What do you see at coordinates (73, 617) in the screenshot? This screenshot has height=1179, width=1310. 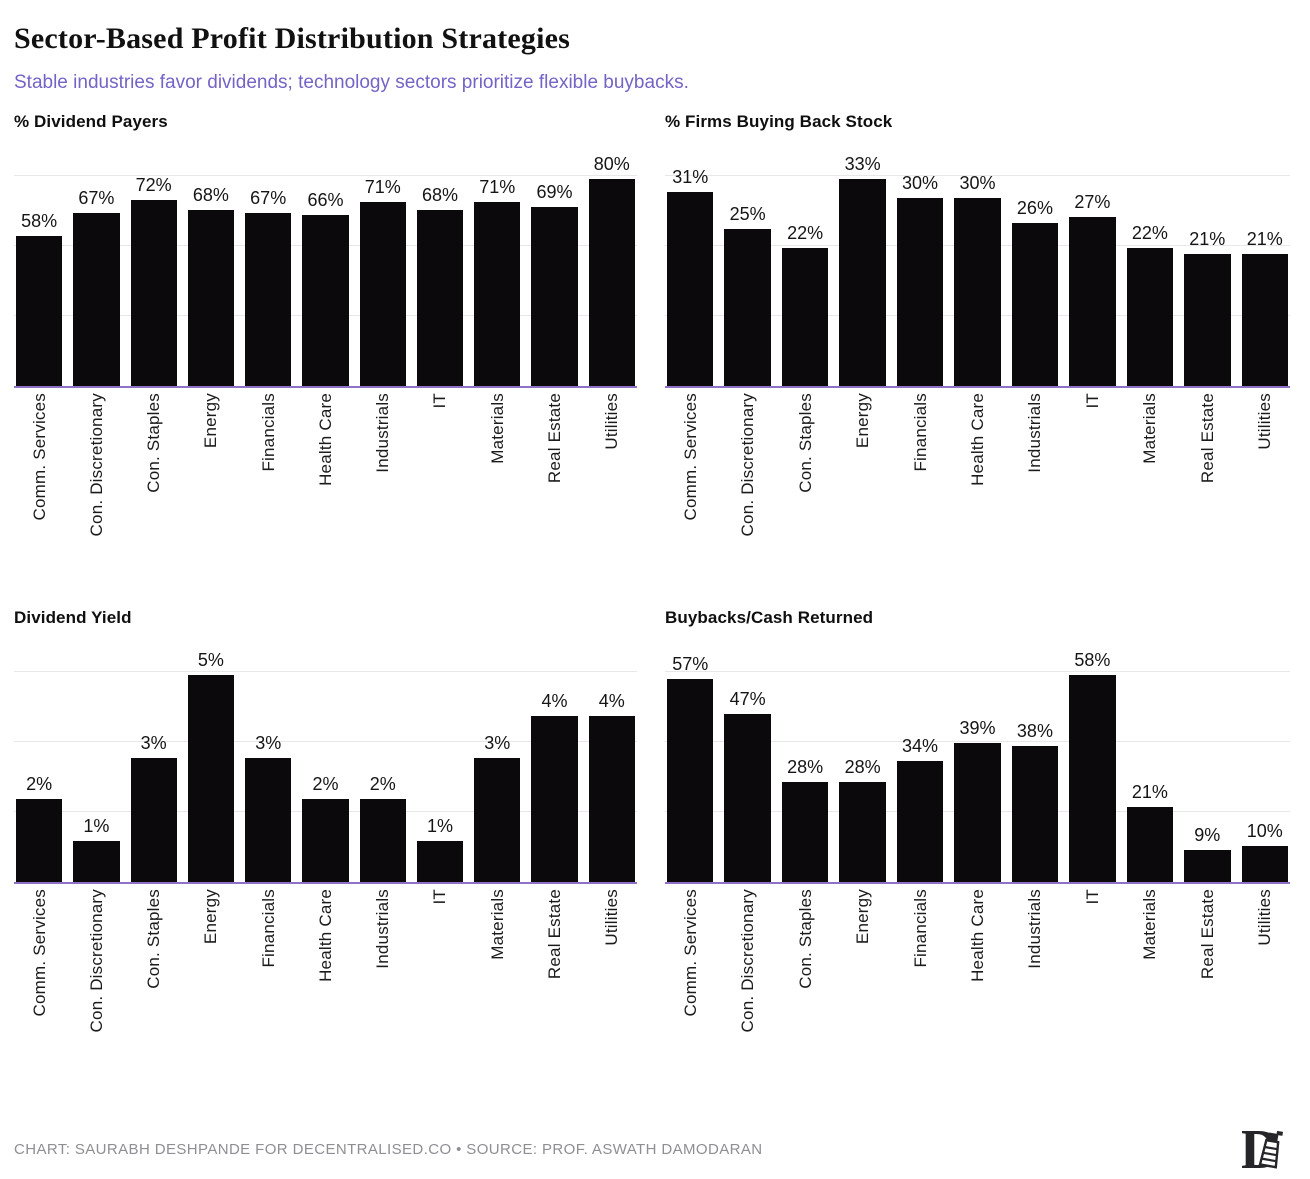 I see `chart-title: Dividend Yield` at bounding box center [73, 617].